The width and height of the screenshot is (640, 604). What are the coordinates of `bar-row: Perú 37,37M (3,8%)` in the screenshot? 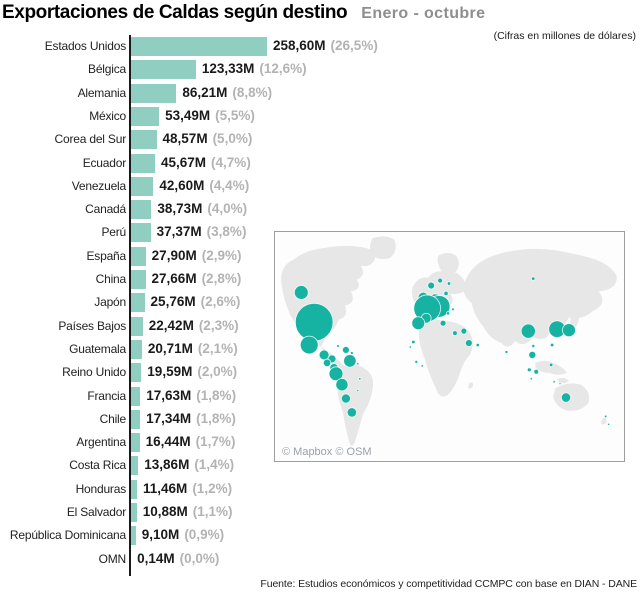 It's located at (320, 232).